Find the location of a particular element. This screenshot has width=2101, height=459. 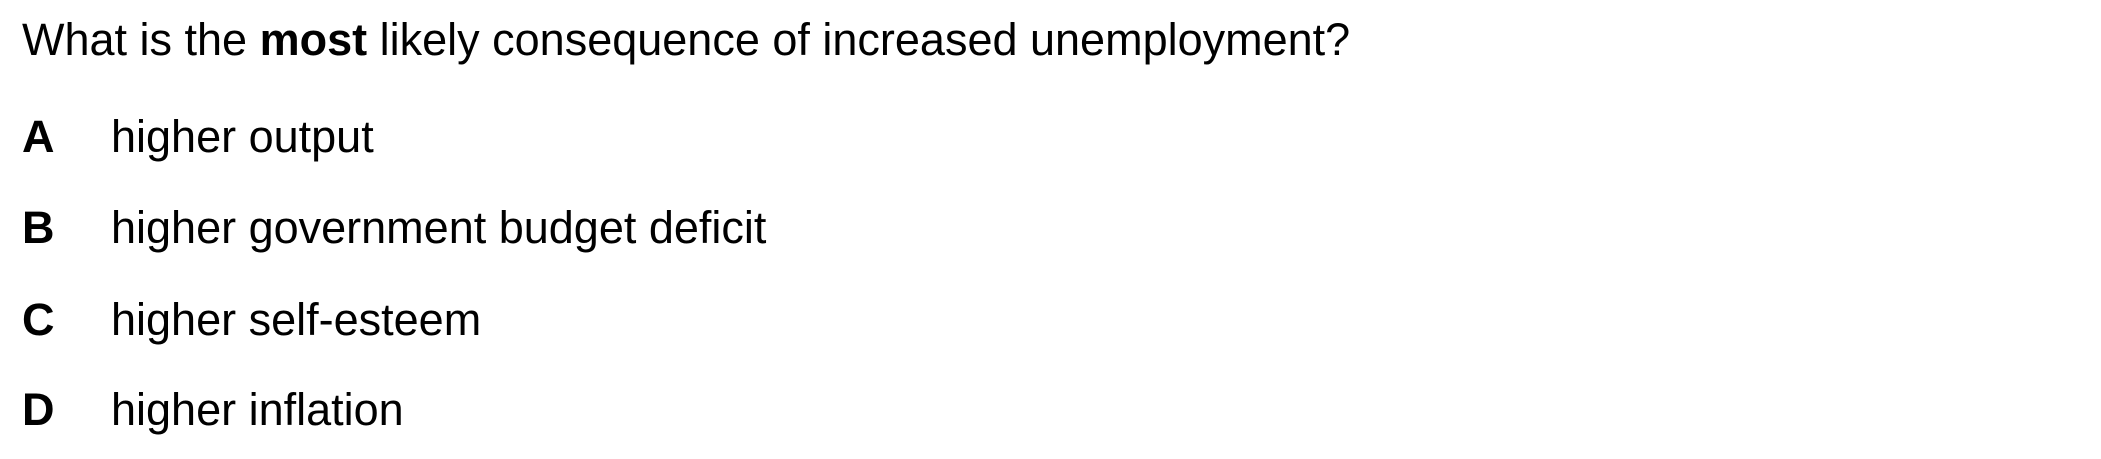

option-a-letter: A is located at coordinates (38, 136).